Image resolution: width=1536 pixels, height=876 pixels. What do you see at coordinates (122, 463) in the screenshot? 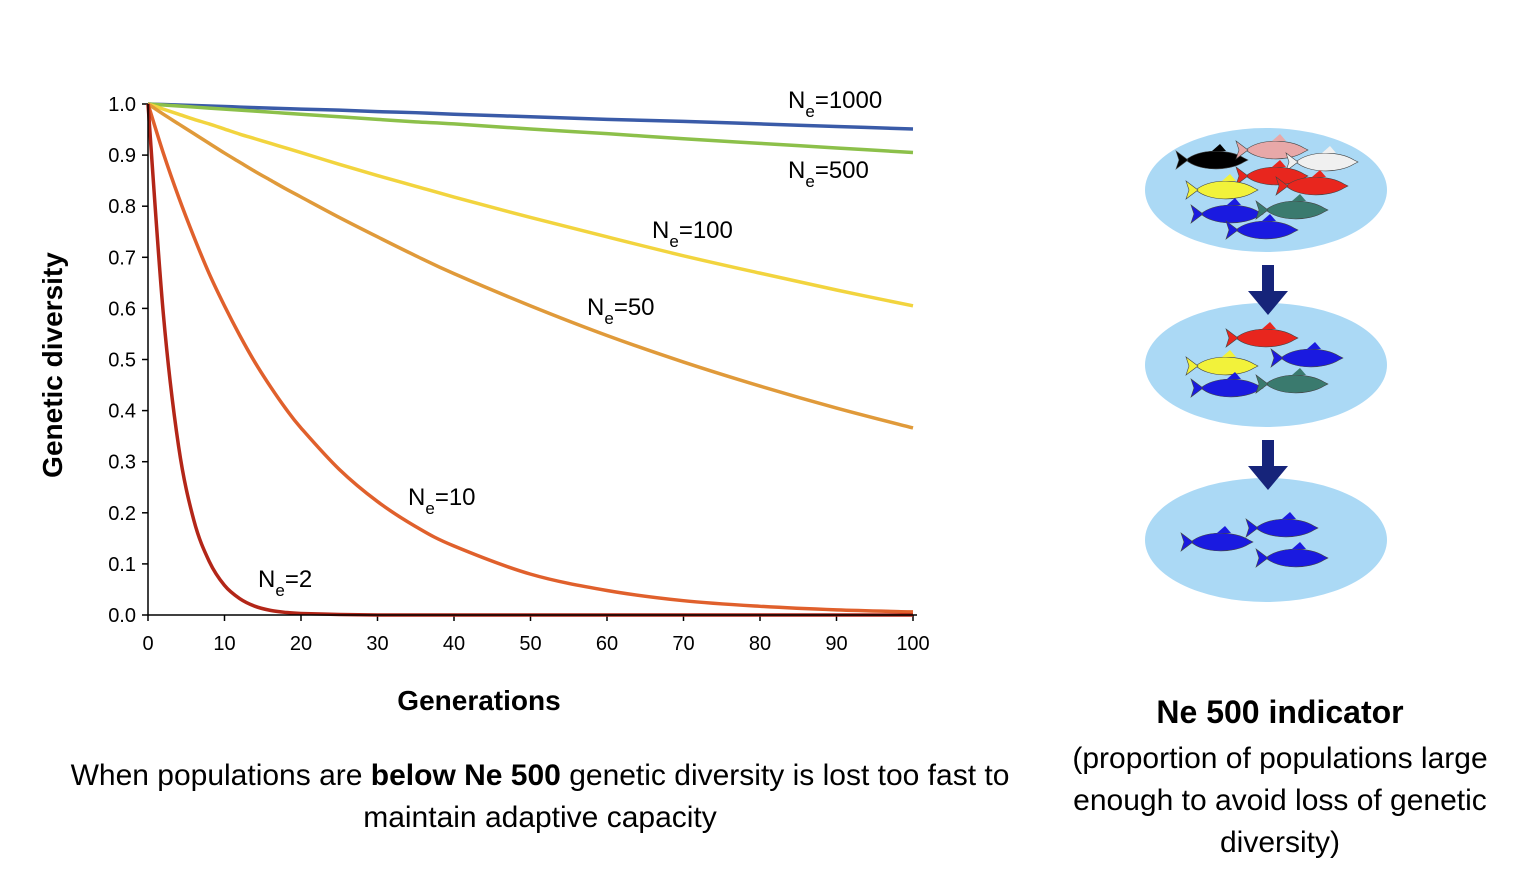
I see `y-tick-label: 0.3` at bounding box center [122, 463].